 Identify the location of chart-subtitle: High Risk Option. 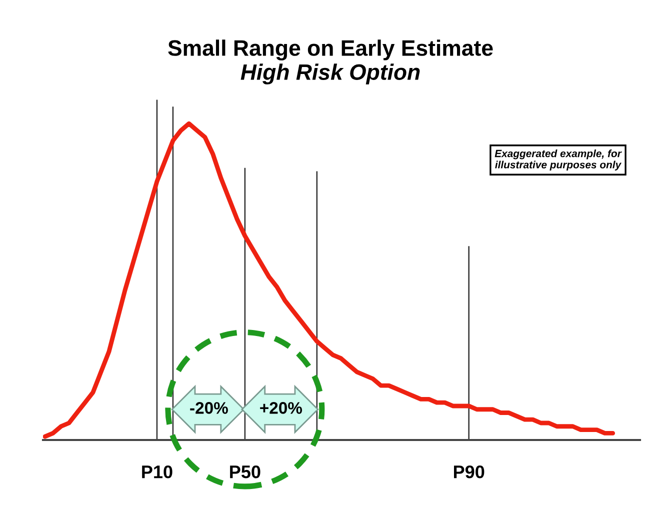
(330, 74).